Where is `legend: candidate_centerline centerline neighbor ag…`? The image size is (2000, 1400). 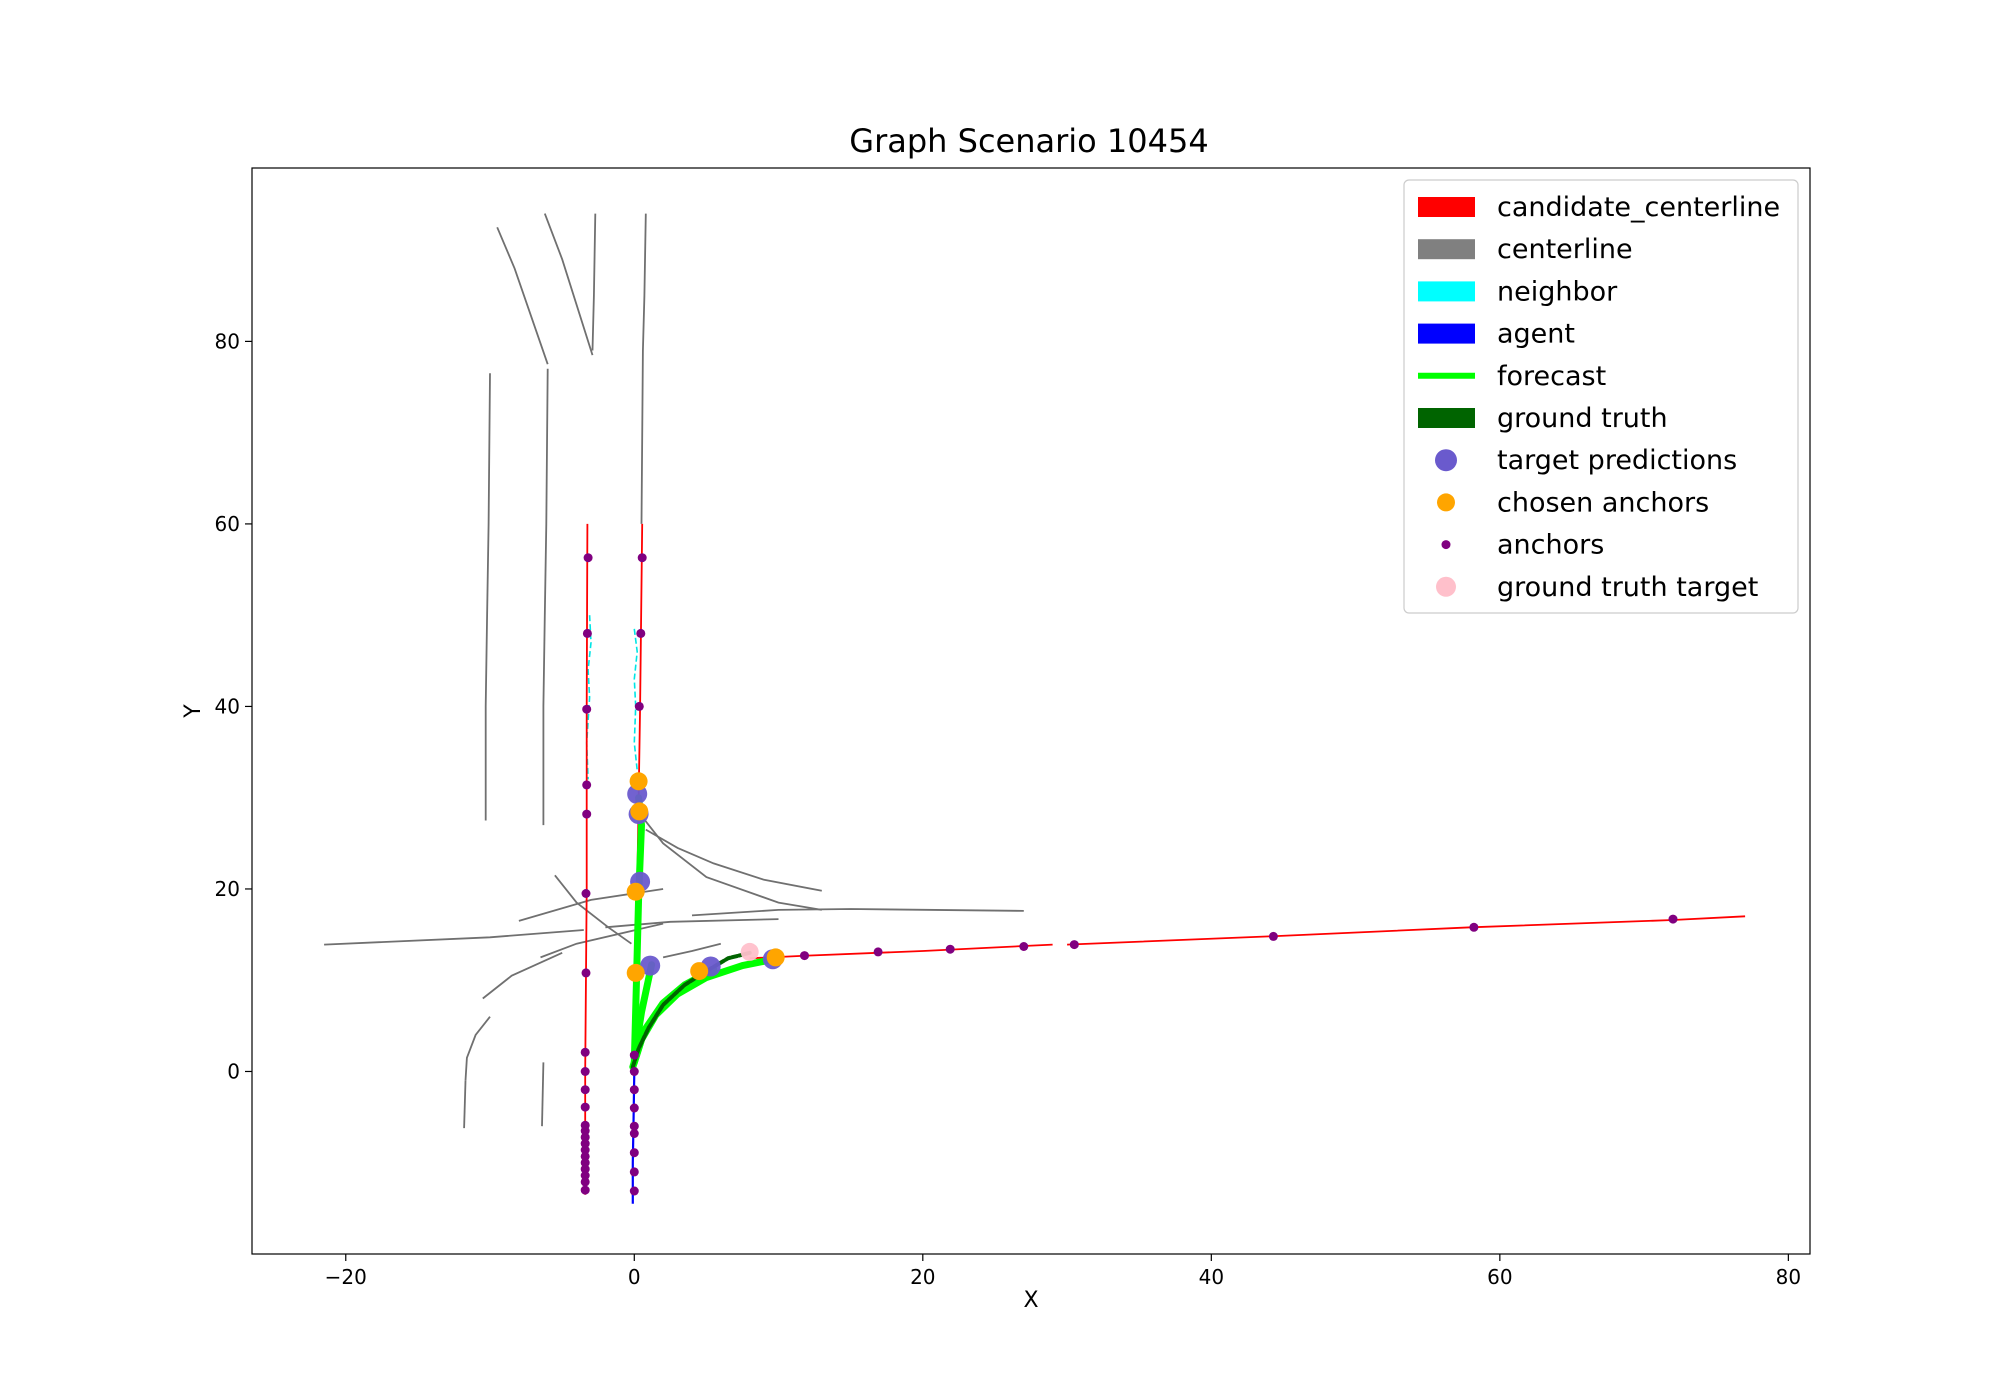 legend: candidate_centerline centerline neighbor ag… is located at coordinates (1601, 396).